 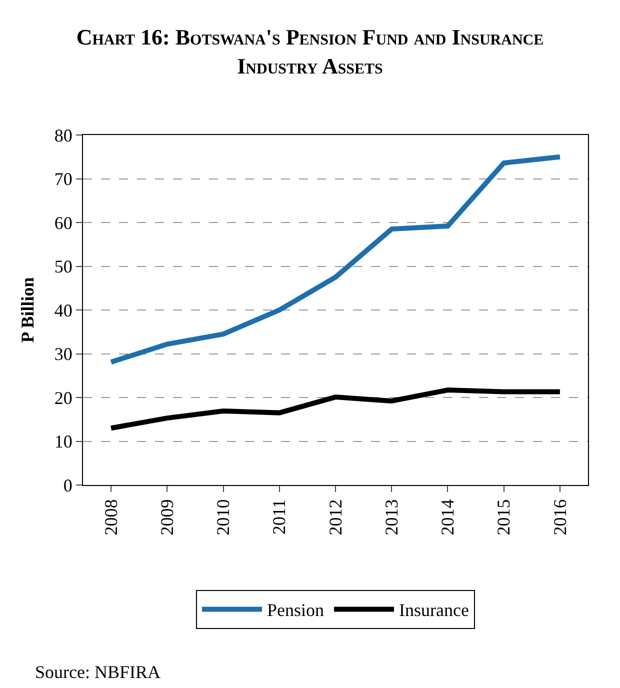 I want to click on x-tick-label: 2012, so click(x=335, y=517).